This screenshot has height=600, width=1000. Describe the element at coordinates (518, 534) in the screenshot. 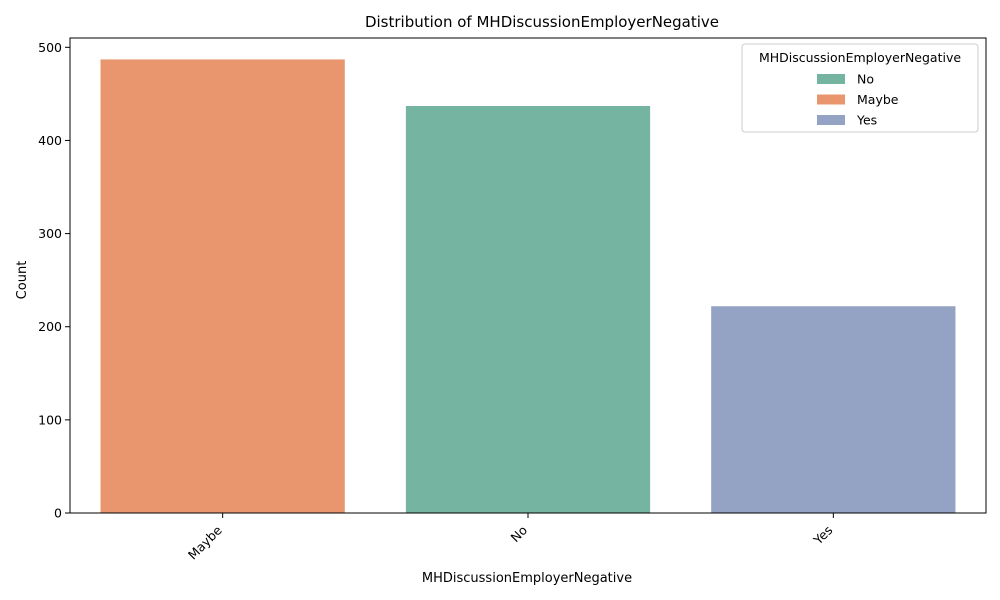

I see `x-tick-label: No` at that location.